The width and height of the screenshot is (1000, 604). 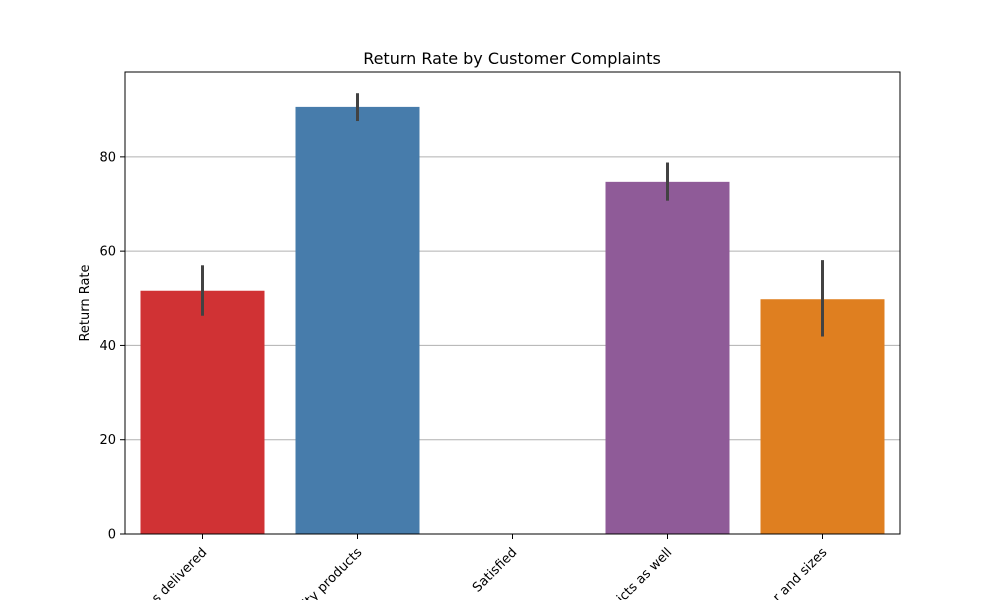 What do you see at coordinates (107, 157) in the screenshot?
I see `y-tick-label: 80` at bounding box center [107, 157].